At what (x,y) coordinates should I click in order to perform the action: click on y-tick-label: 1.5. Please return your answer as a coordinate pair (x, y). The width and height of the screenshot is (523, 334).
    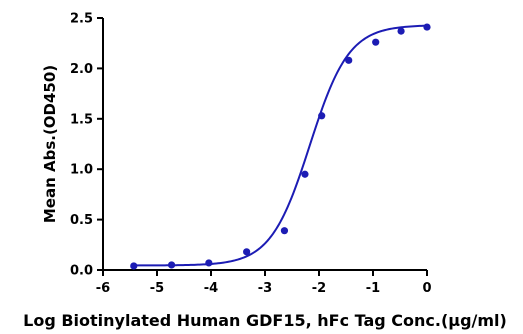
    Looking at the image, I should click on (81, 119).